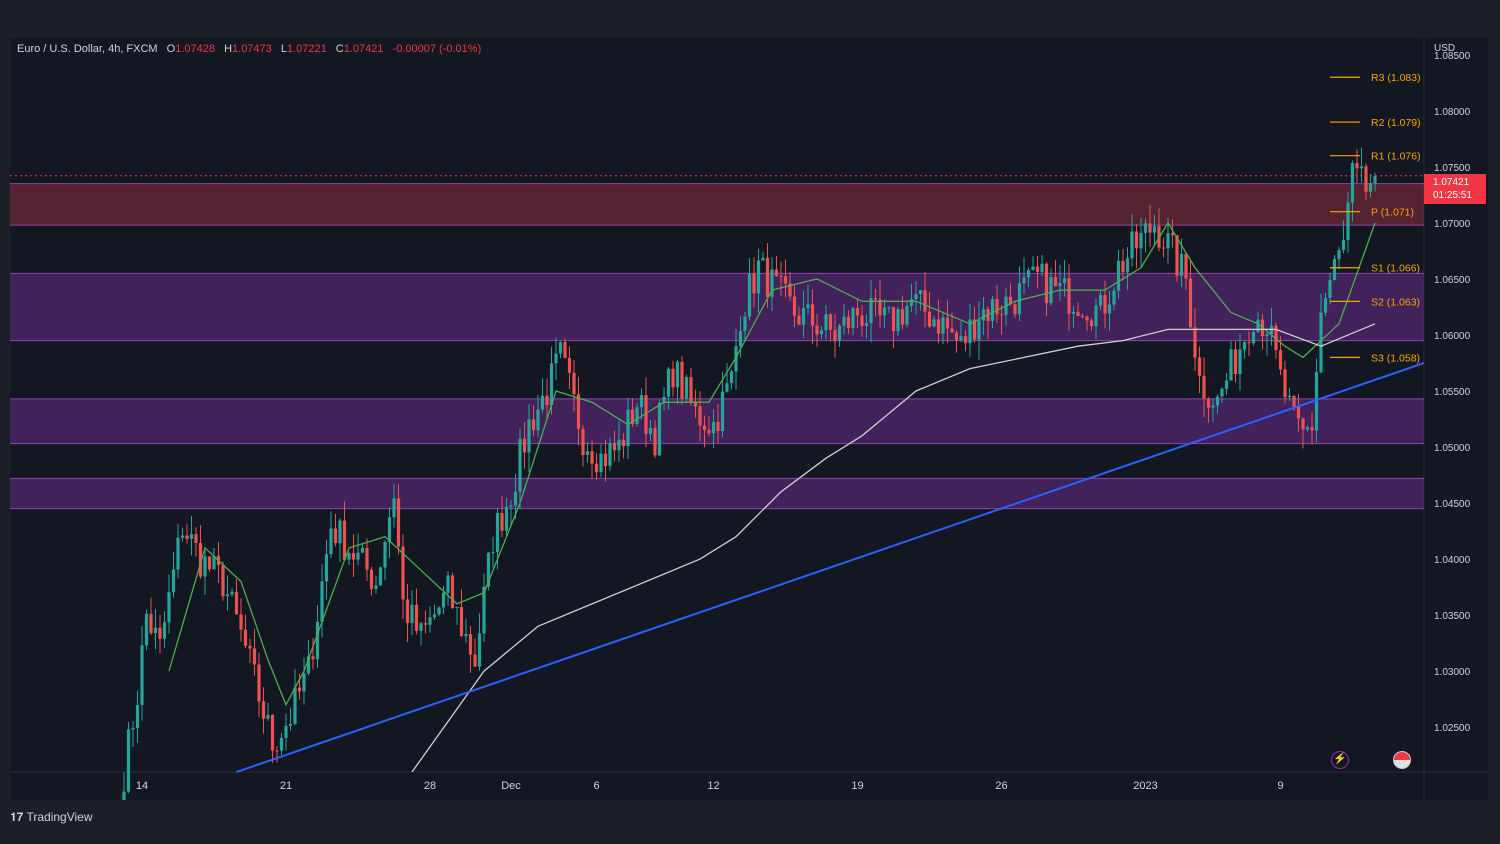 This screenshot has height=844, width=1500. Describe the element at coordinates (286, 786) in the screenshot. I see `x-tick-21: 21` at that location.